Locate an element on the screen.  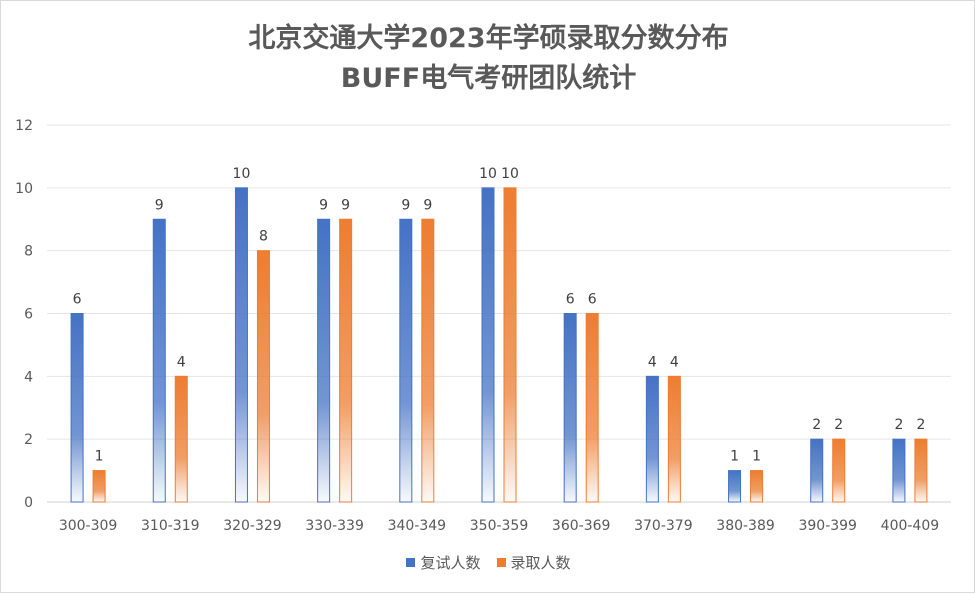
y-axis-ticks: 0 2 4 6 8 10 12 is located at coordinates (24, 314).